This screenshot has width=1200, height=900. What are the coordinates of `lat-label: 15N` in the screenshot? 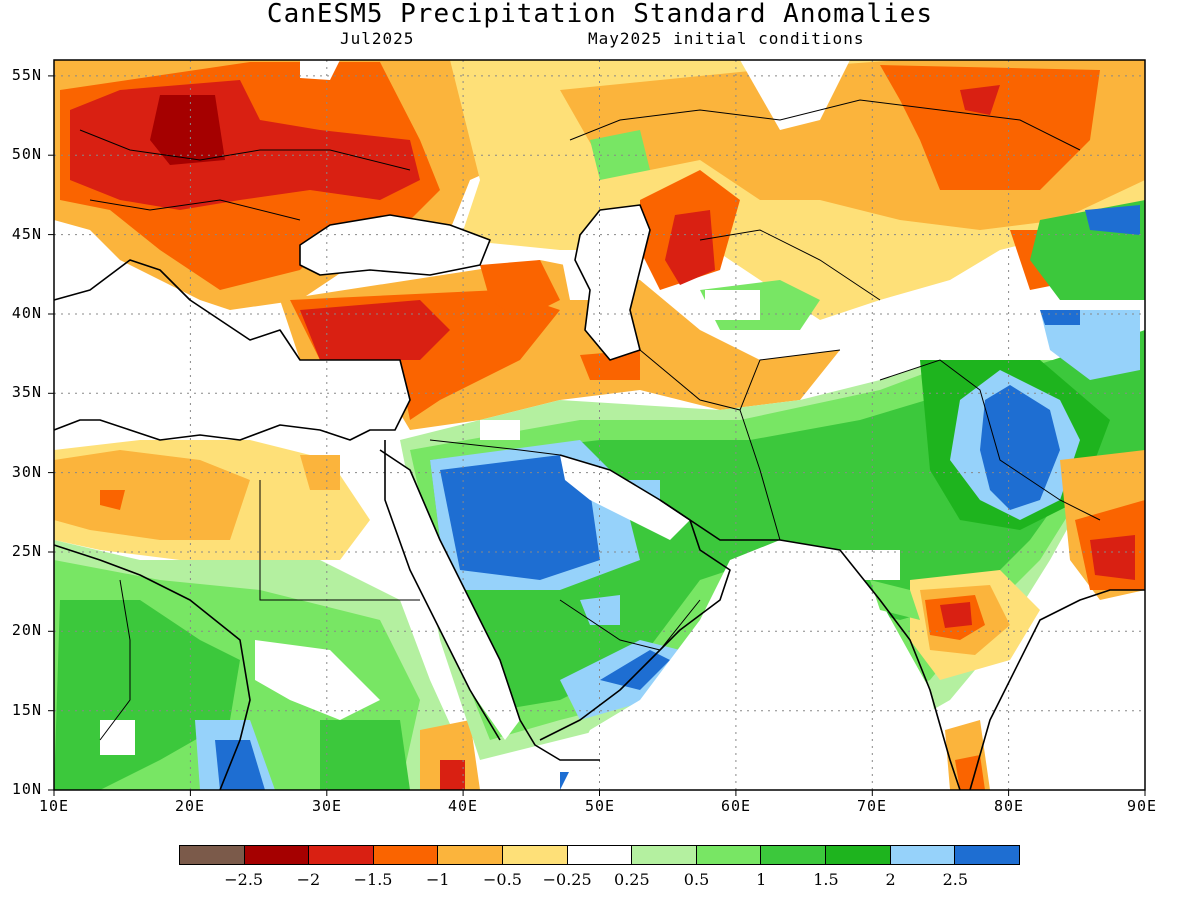 It's located at (26, 710).